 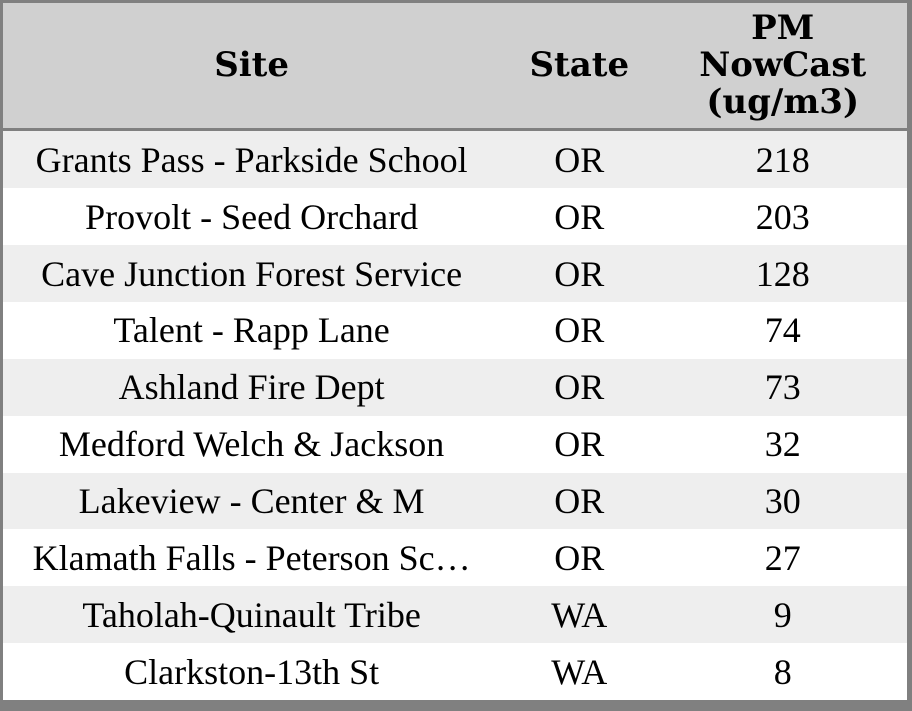 I want to click on value-cell: 30, so click(x=782, y=501).